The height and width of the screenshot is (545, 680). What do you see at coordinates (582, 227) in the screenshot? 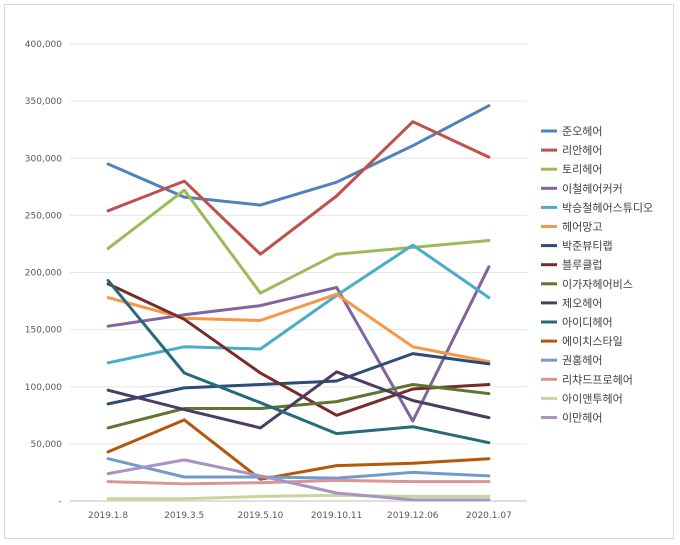
I see `legend-label: 헤어망고` at bounding box center [582, 227].